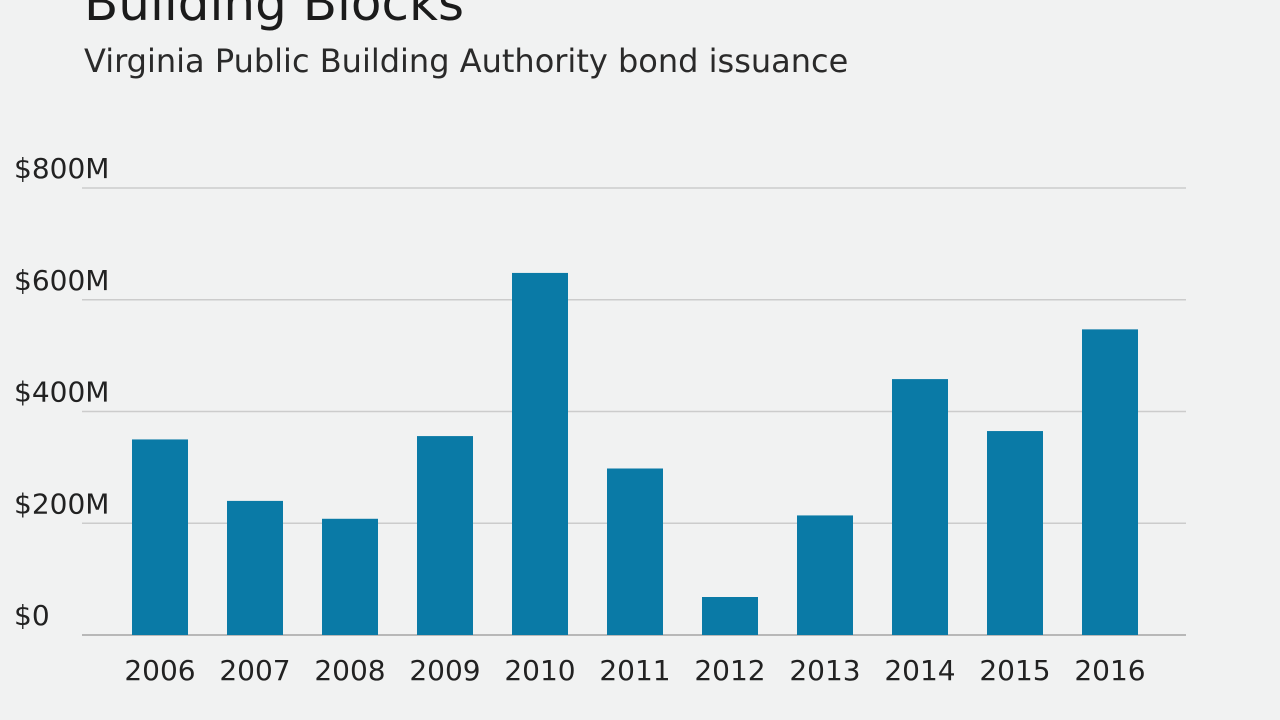 This screenshot has height=720, width=1280. What do you see at coordinates (61, 280) in the screenshot?
I see `y-tick-label: $600M` at bounding box center [61, 280].